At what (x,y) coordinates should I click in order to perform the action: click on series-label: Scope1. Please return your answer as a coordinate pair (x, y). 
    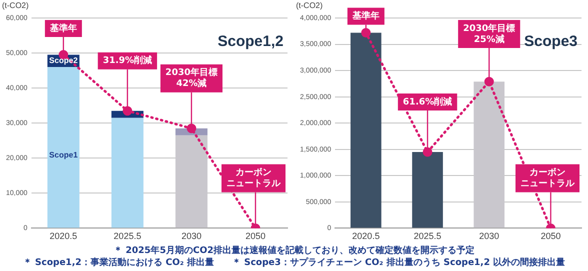
    Looking at the image, I should click on (63, 155).